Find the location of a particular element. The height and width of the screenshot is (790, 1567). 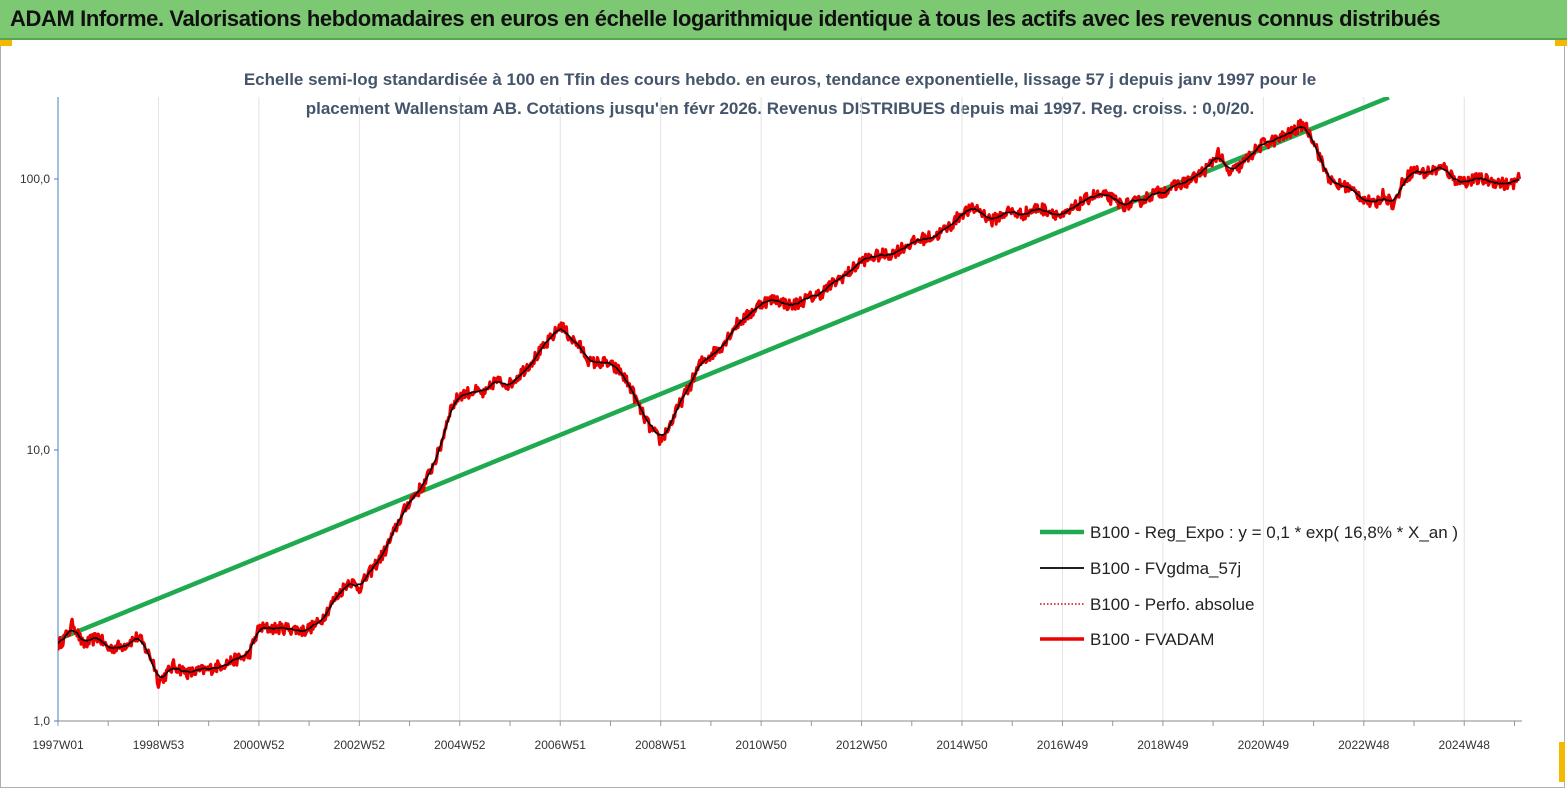

corner-mark-top-left is located at coordinates (6, 43).